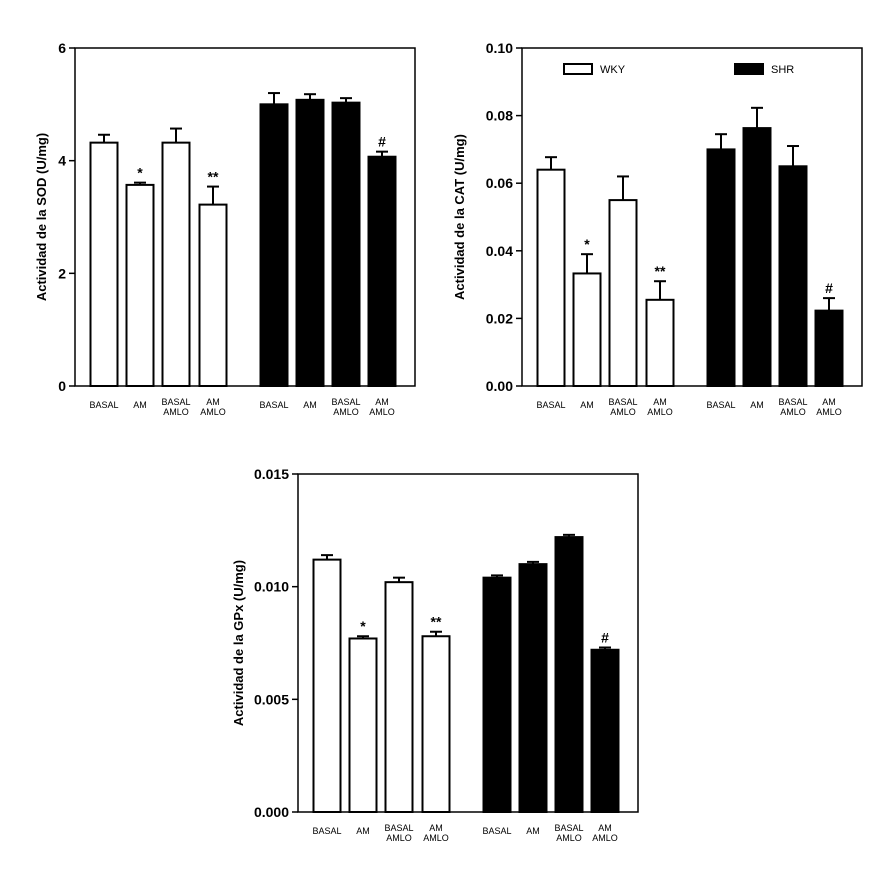 The height and width of the screenshot is (880, 890). What do you see at coordinates (271, 699) in the screenshot?
I see `y-tick-label: 0.005` at bounding box center [271, 699].